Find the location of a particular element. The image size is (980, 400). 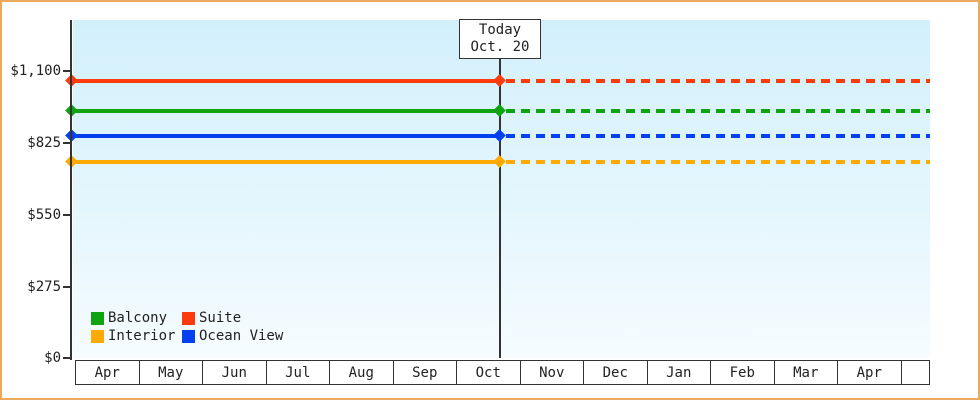

legend-label-ocean-view: Ocean View is located at coordinates (241, 336).